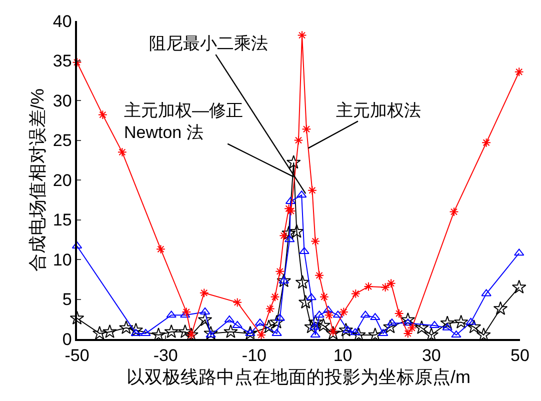  Describe the element at coordinates (520, 356) in the screenshot. I see `x-tick-label: 50` at that location.